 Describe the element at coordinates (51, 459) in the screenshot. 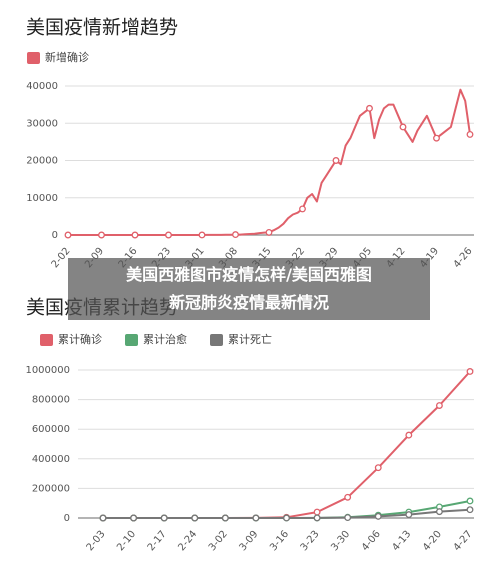

I see `y-tick-label: 400000` at that location.